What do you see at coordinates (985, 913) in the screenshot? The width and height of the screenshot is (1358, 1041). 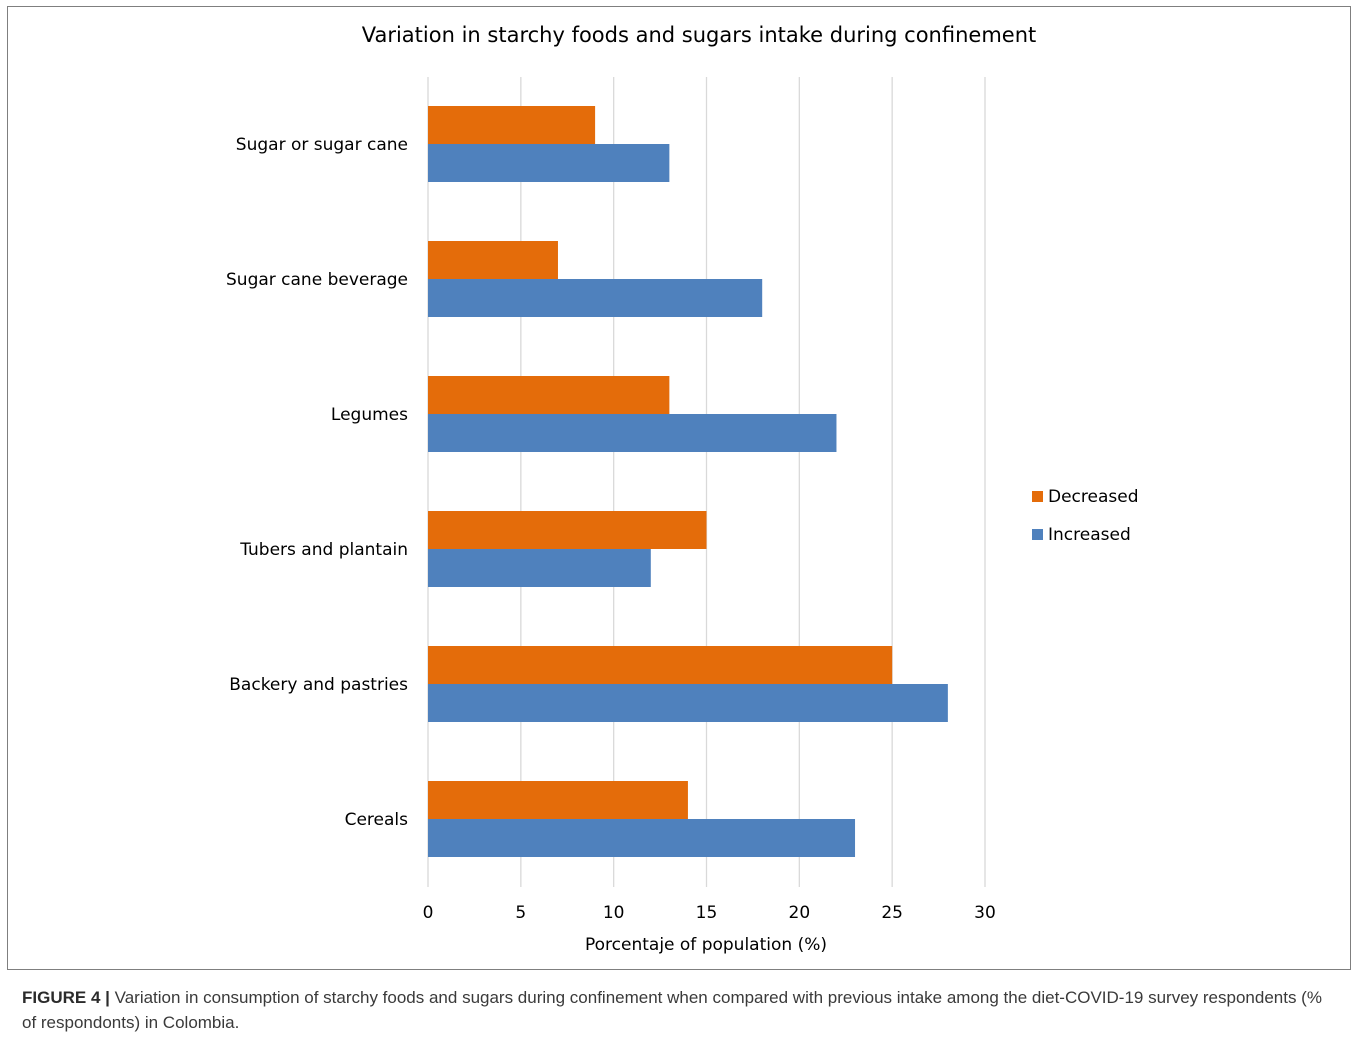 I see `x-tick-label: 30` at bounding box center [985, 913].